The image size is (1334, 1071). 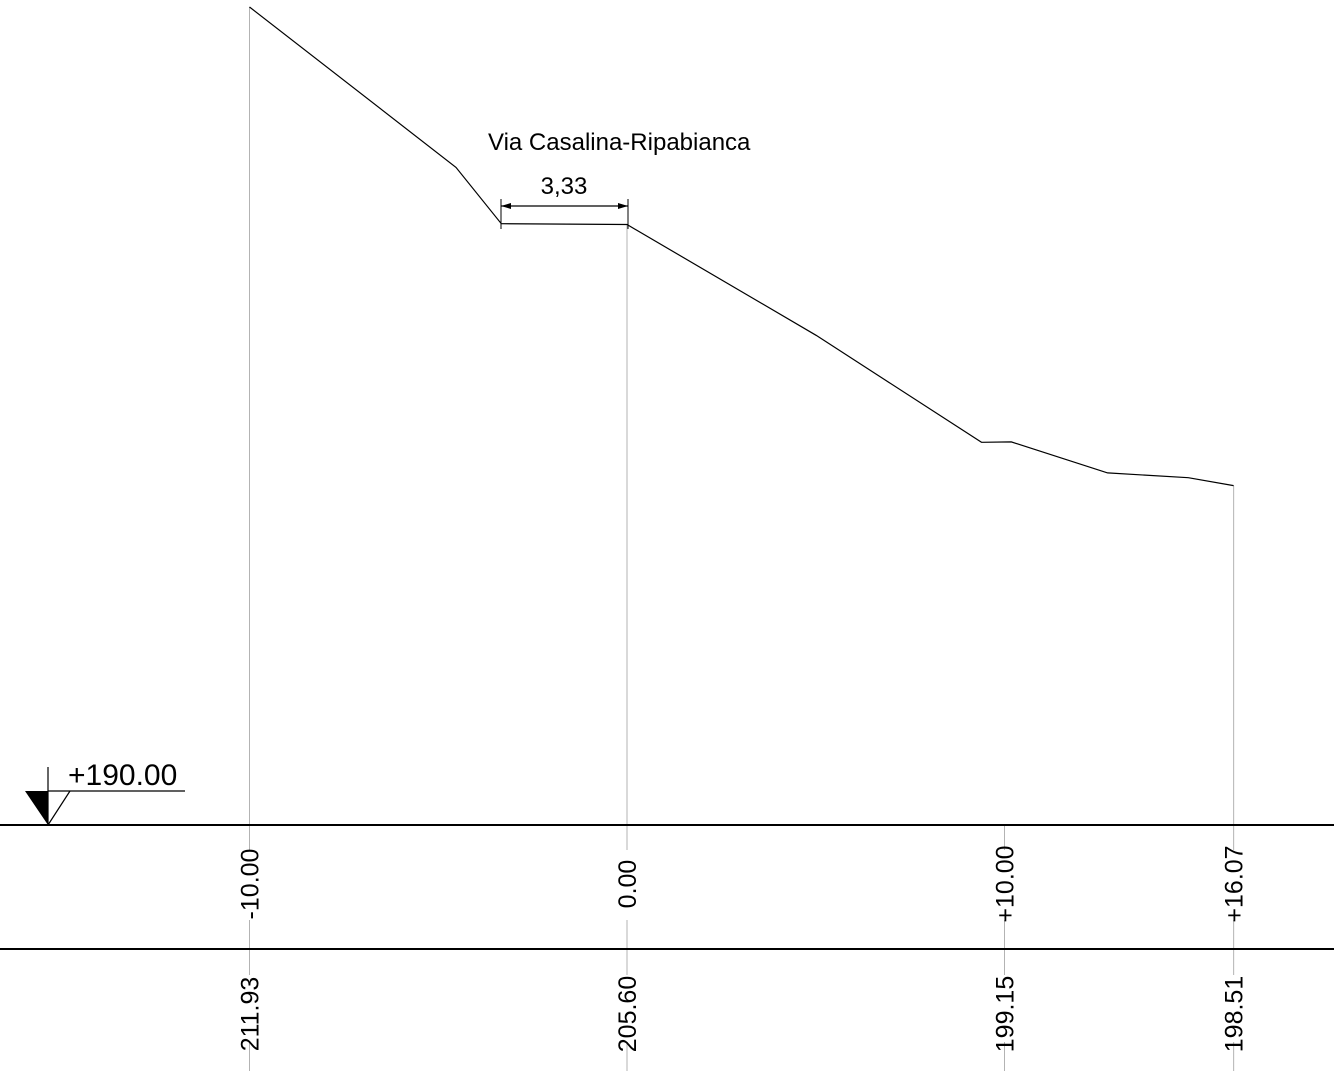 What do you see at coordinates (251, 1014) in the screenshot?
I see `station-elevation-label: 211.93` at bounding box center [251, 1014].